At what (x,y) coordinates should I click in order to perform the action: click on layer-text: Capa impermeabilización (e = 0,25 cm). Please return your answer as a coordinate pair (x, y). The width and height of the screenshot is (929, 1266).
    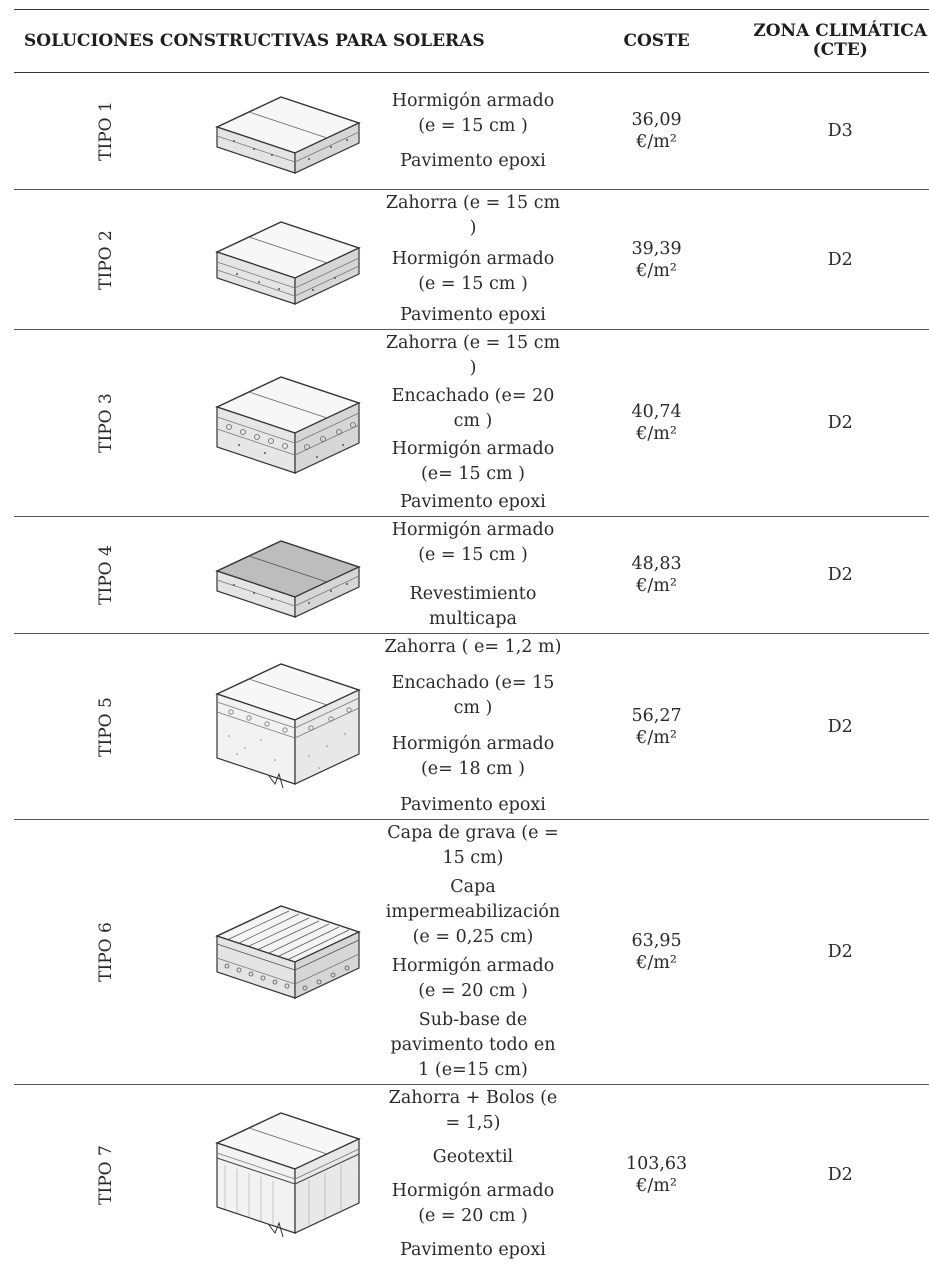
    Looking at the image, I should click on (473, 912).